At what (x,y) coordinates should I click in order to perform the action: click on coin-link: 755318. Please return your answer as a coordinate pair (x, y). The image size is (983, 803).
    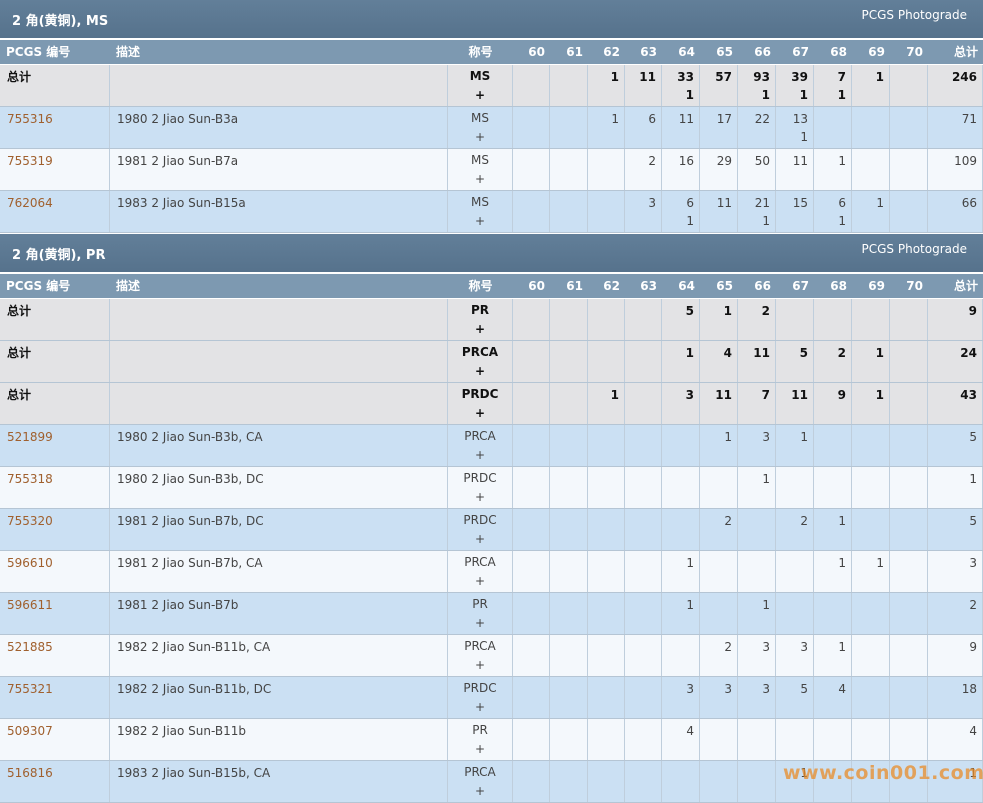
    Looking at the image, I should click on (30, 479).